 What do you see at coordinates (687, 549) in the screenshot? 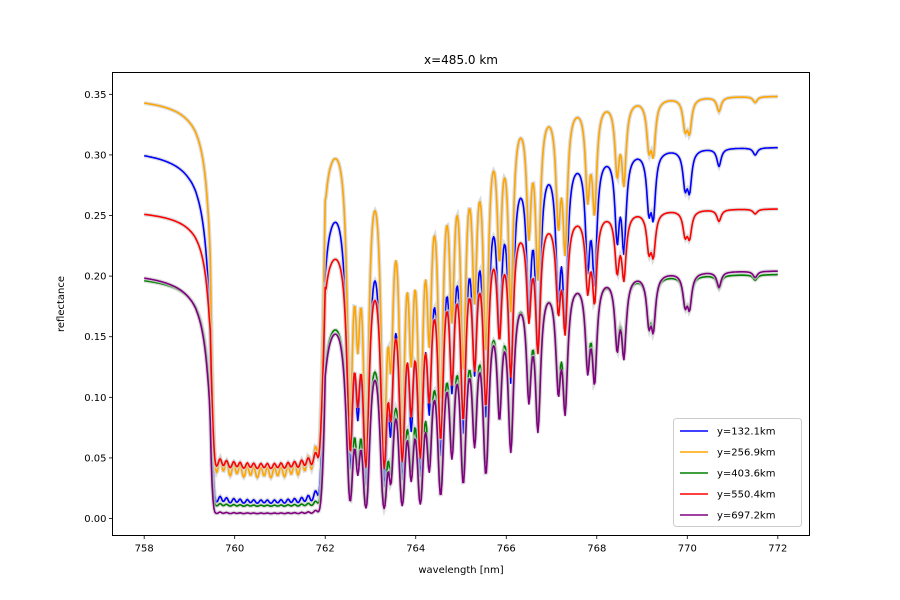
I see `x-tick-label: 770` at bounding box center [687, 549].